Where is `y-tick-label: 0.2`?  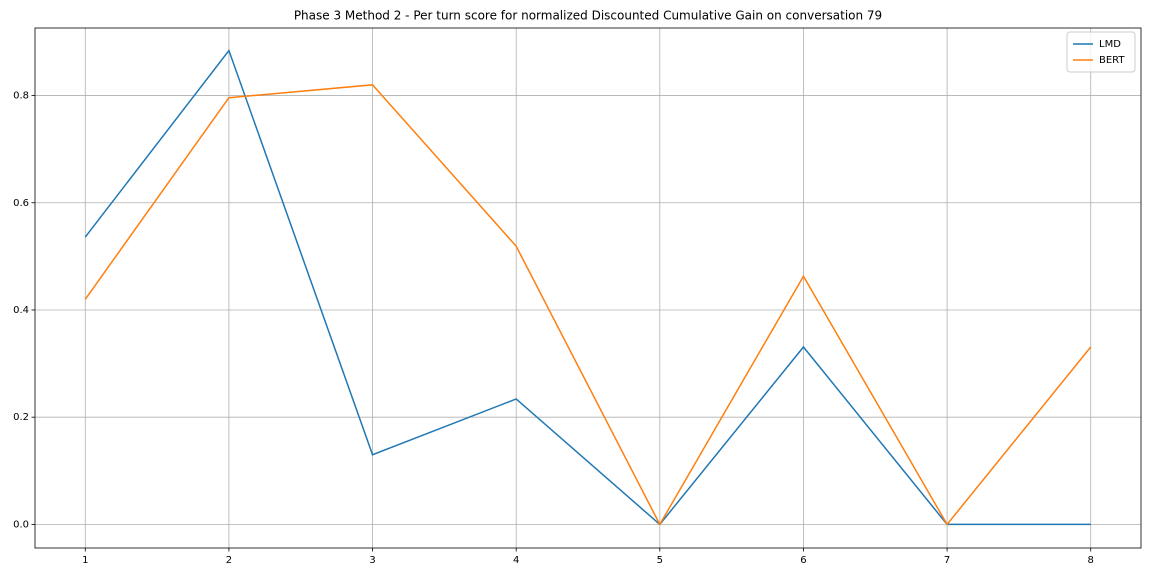 y-tick-label: 0.2 is located at coordinates (21, 417).